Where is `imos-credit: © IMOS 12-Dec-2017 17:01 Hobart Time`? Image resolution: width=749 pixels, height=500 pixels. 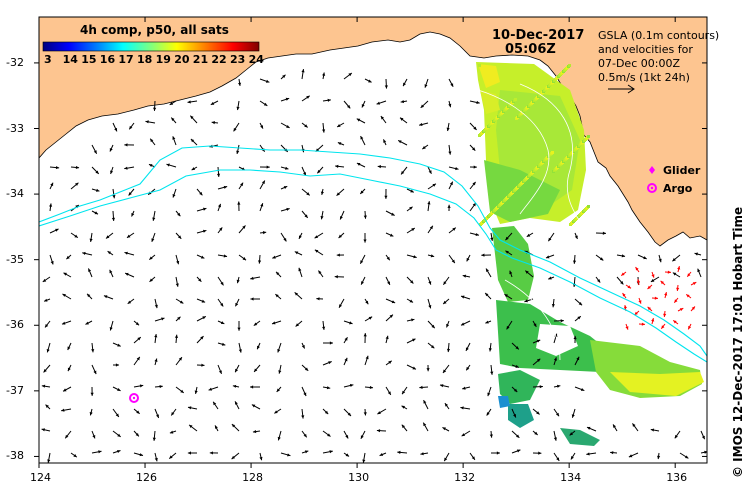
imos-credit: © IMOS 12-Dec-2017 17:01 Hobart Time is located at coordinates (738, 342).